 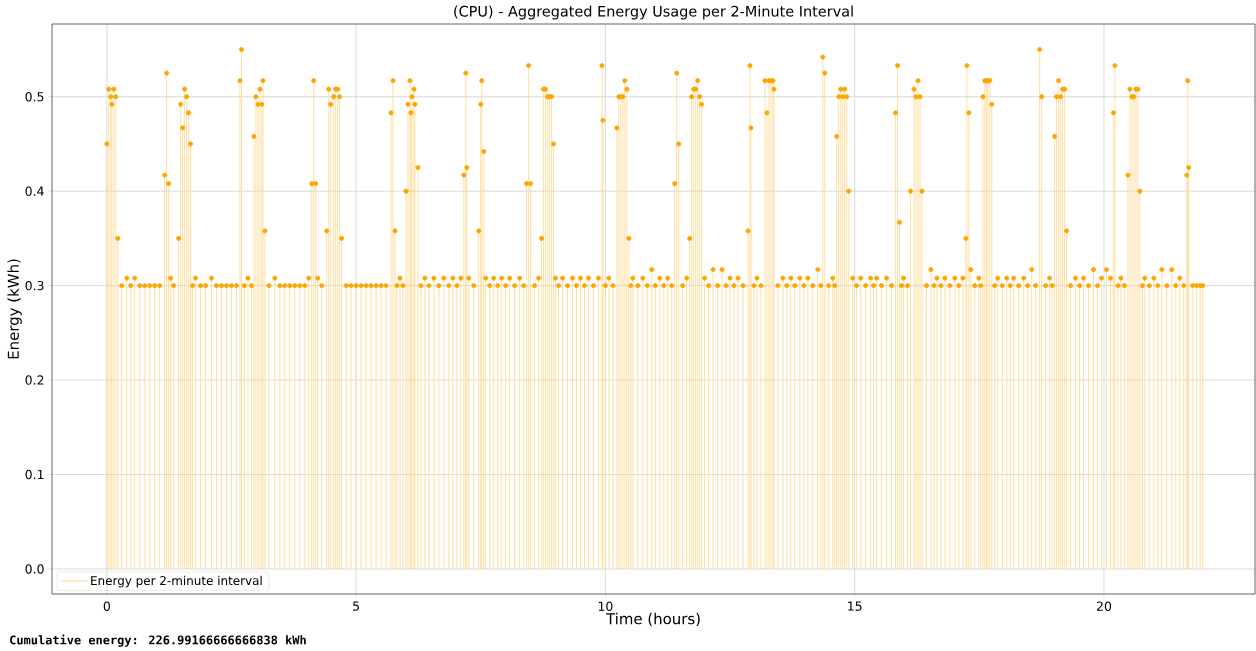 I want to click on y-tick-label: 0.2, so click(x=34, y=380).